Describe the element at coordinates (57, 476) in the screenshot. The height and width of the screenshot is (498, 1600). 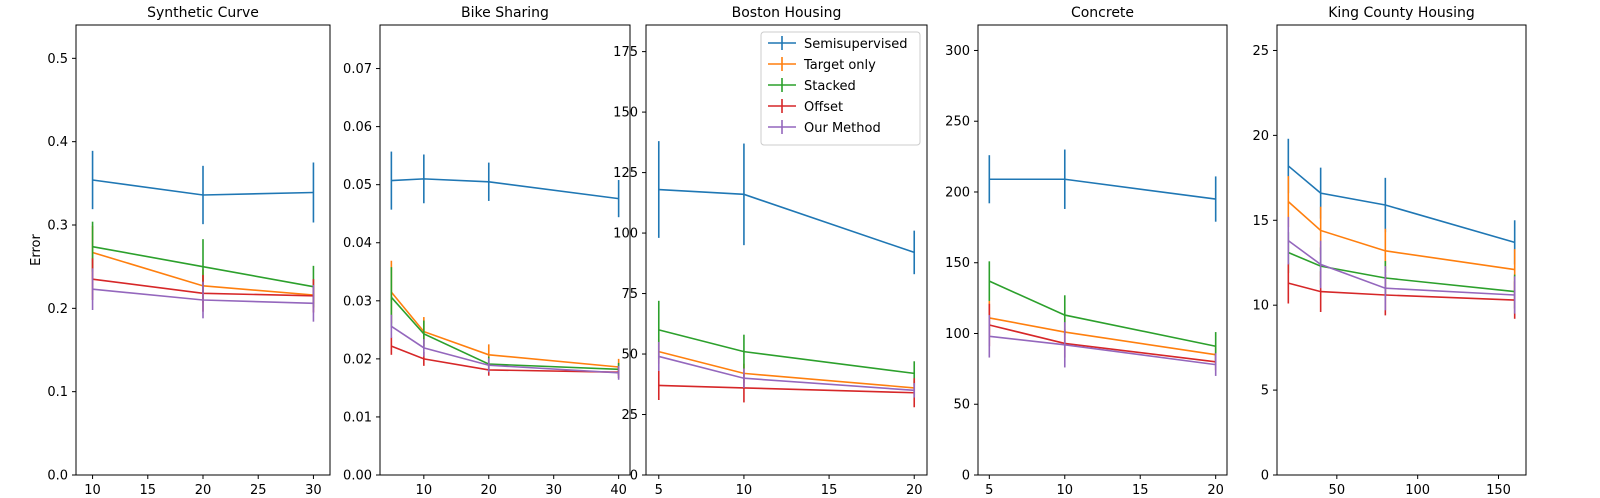
I see `y-tick-label: 0.0` at that location.